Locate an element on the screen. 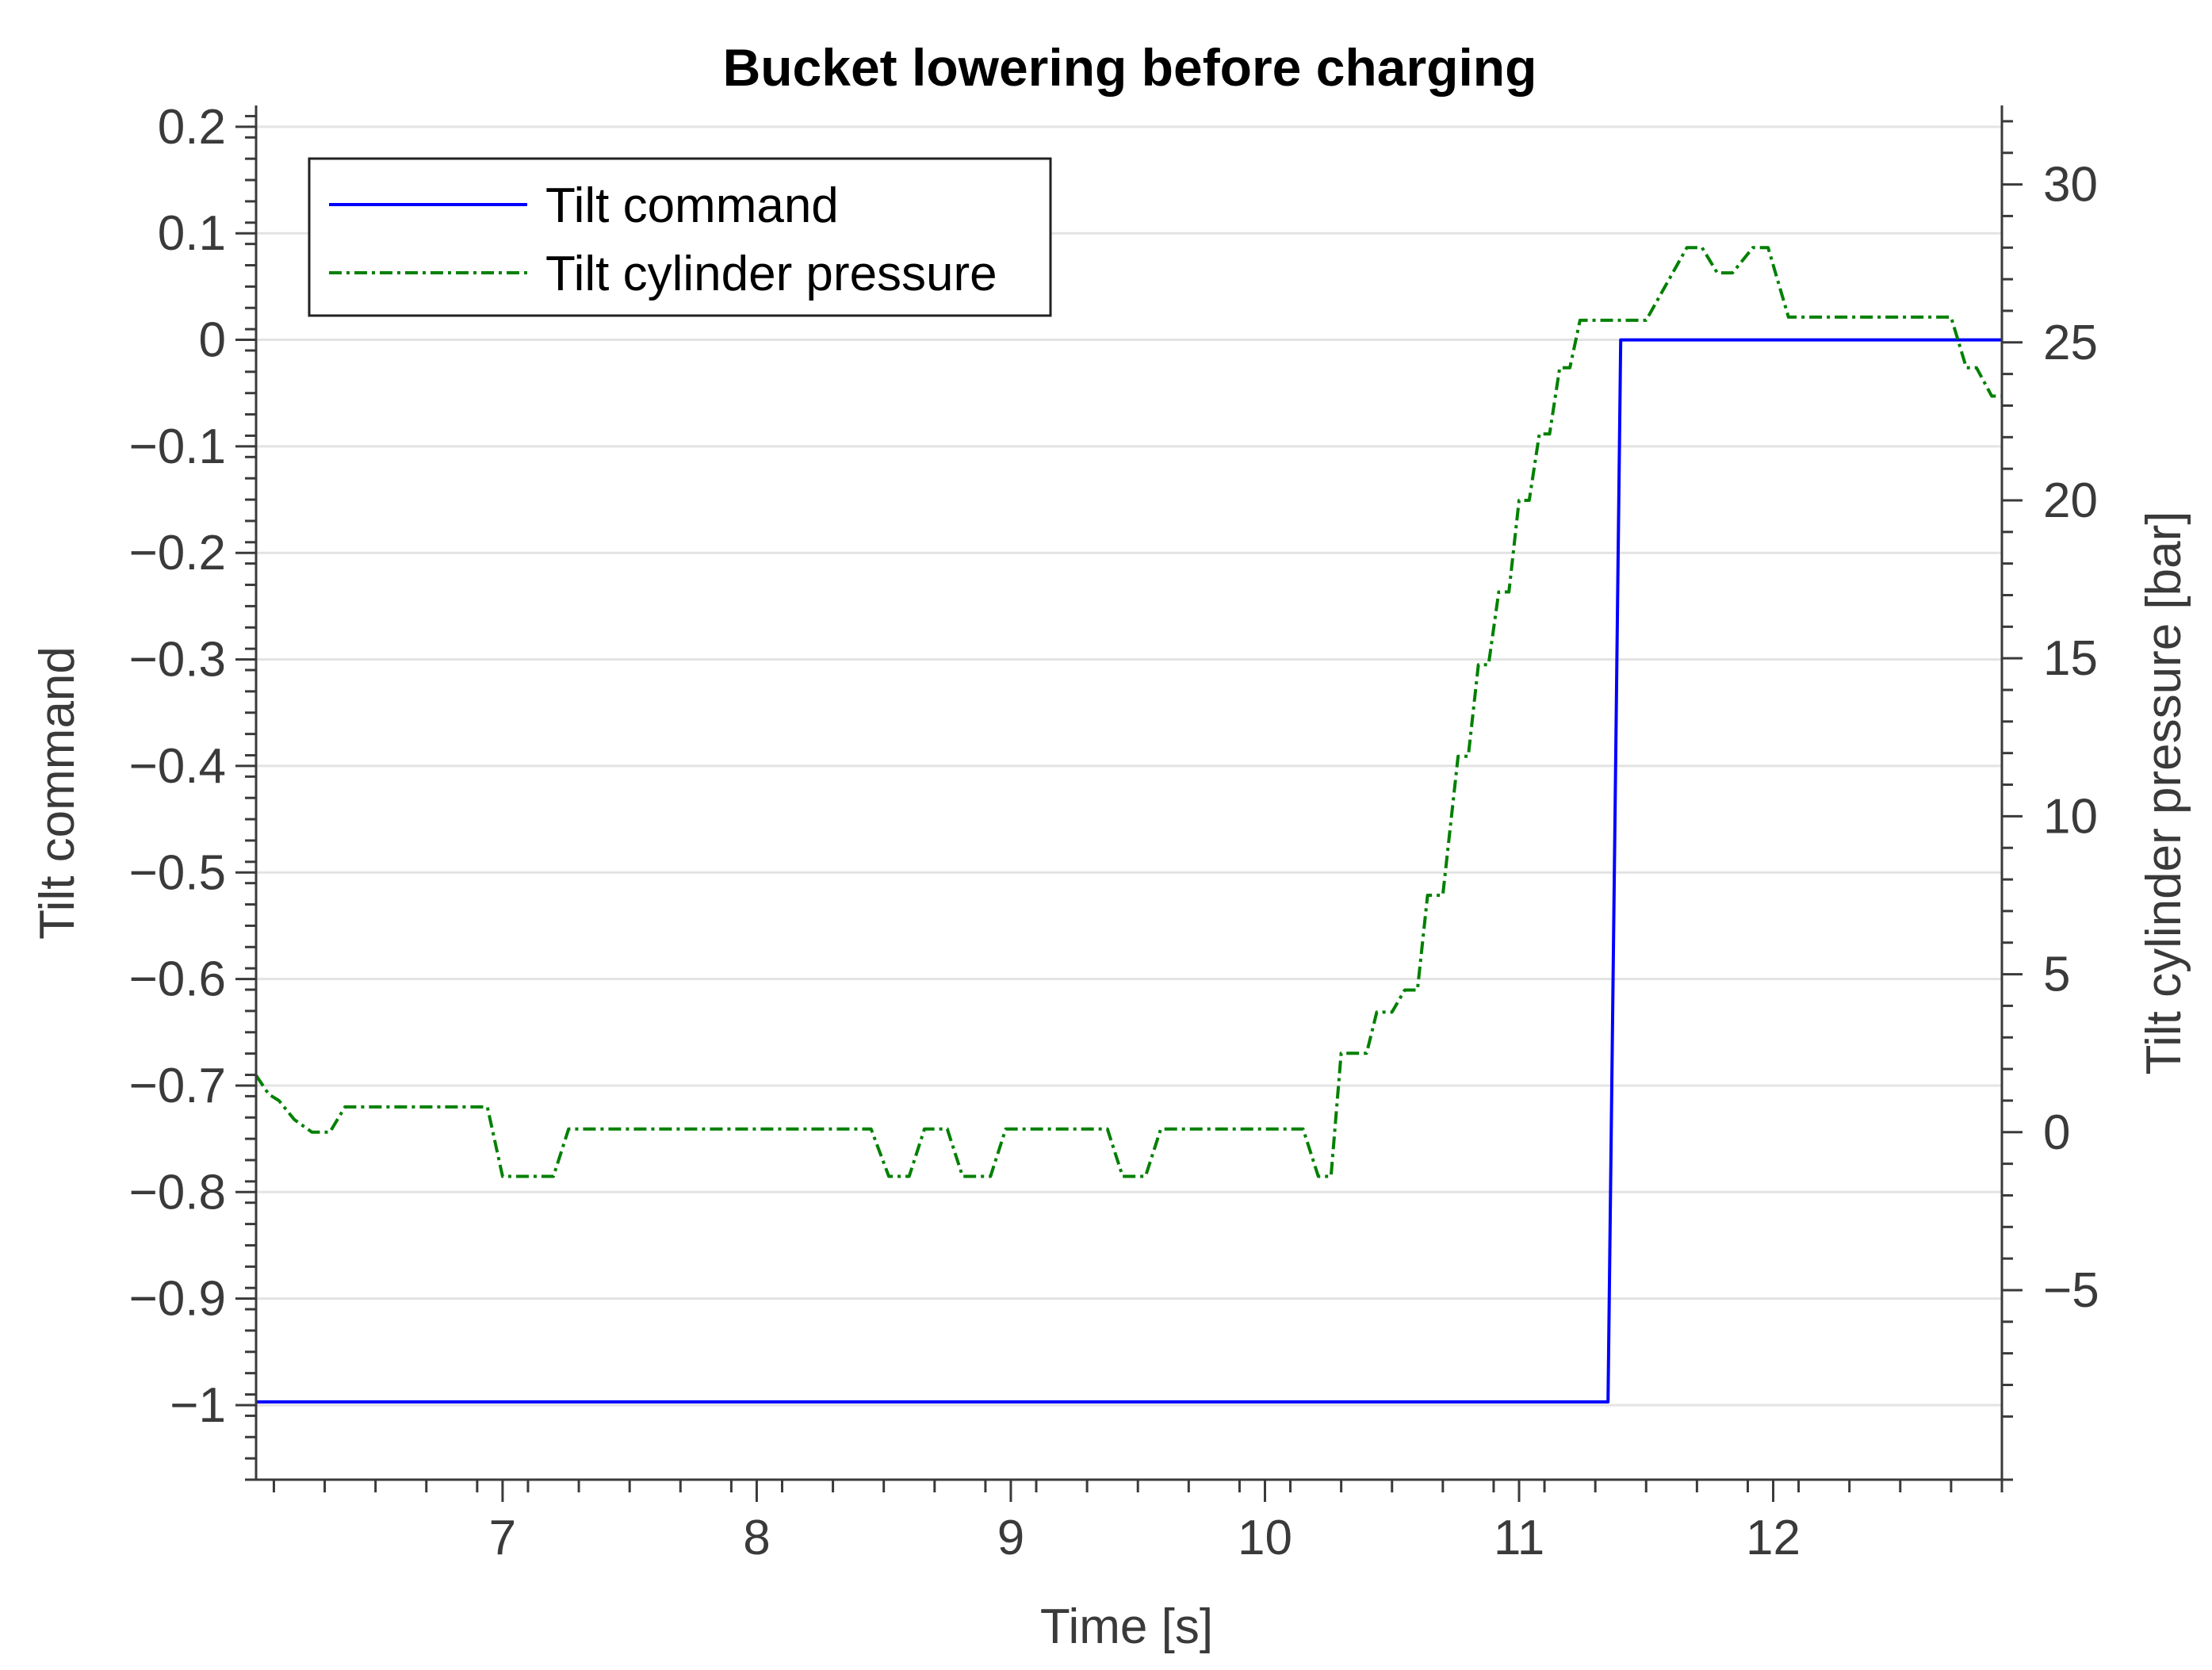 This screenshot has height=1670, width=2212. x-axis-label: Time [s] is located at coordinates (1126, 1627).